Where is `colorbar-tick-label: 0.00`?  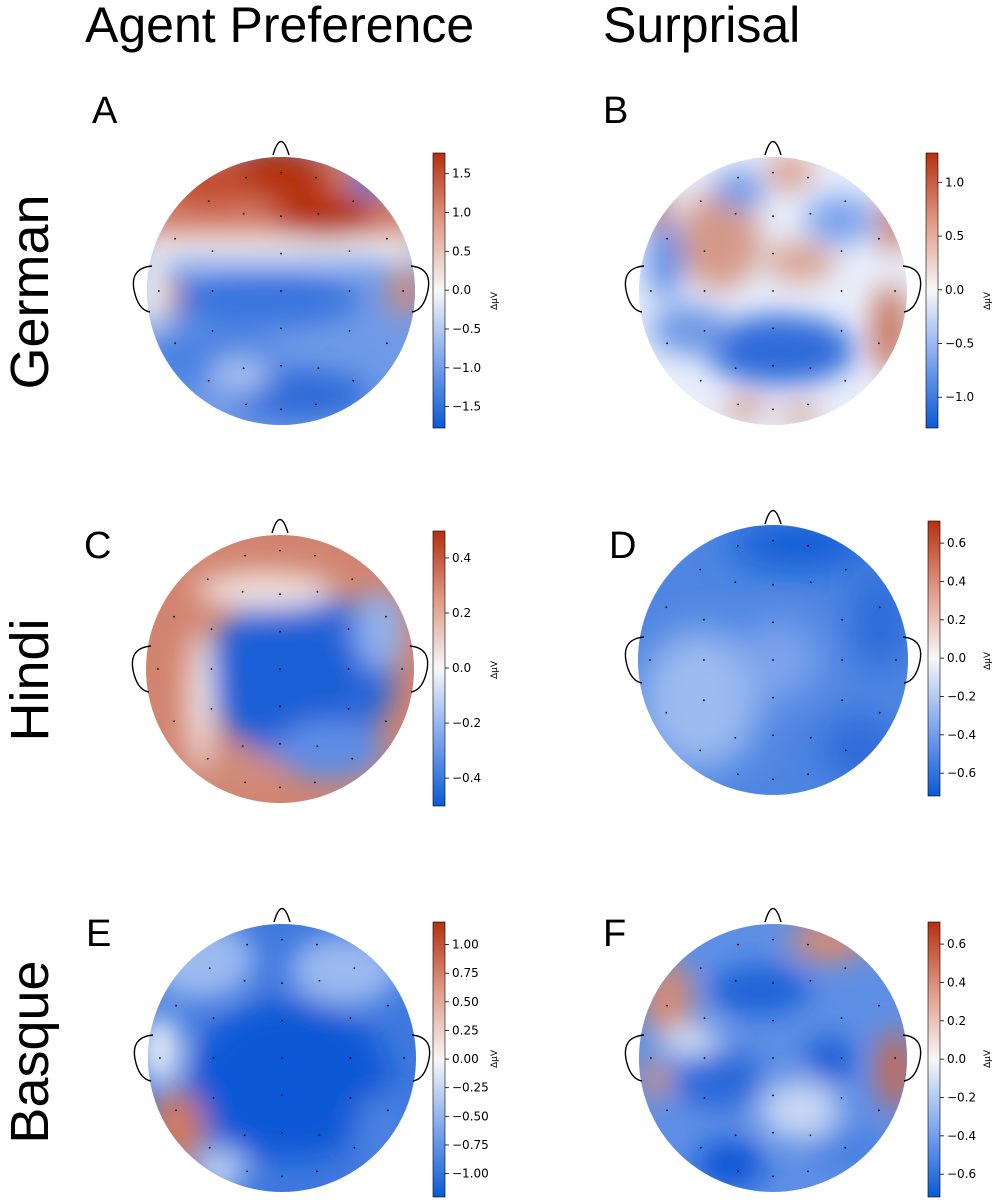 colorbar-tick-label: 0.00 is located at coordinates (465, 1059).